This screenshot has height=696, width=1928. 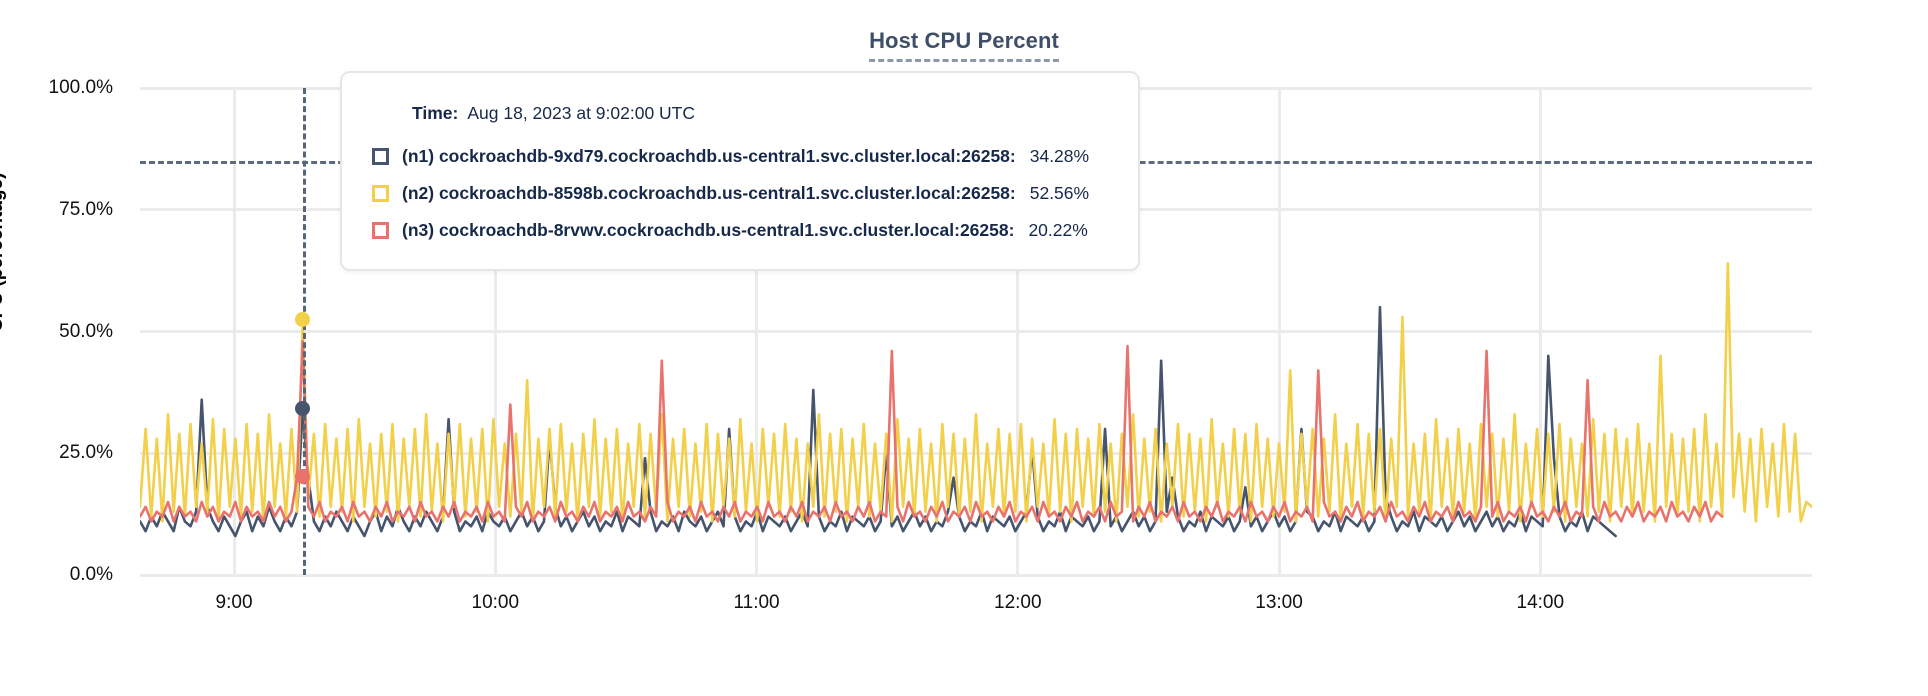 I want to click on y-axis-tick-label: 75.0%, so click(x=86, y=209).